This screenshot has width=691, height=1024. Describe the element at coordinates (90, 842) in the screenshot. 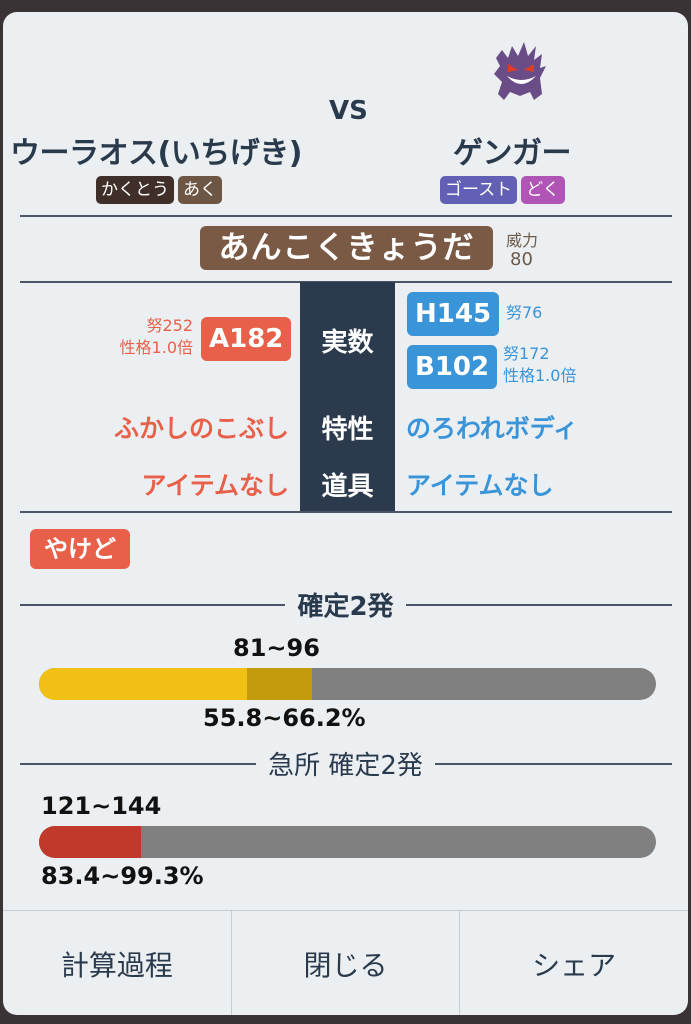

I see `crit-hp-bar-segment` at that location.